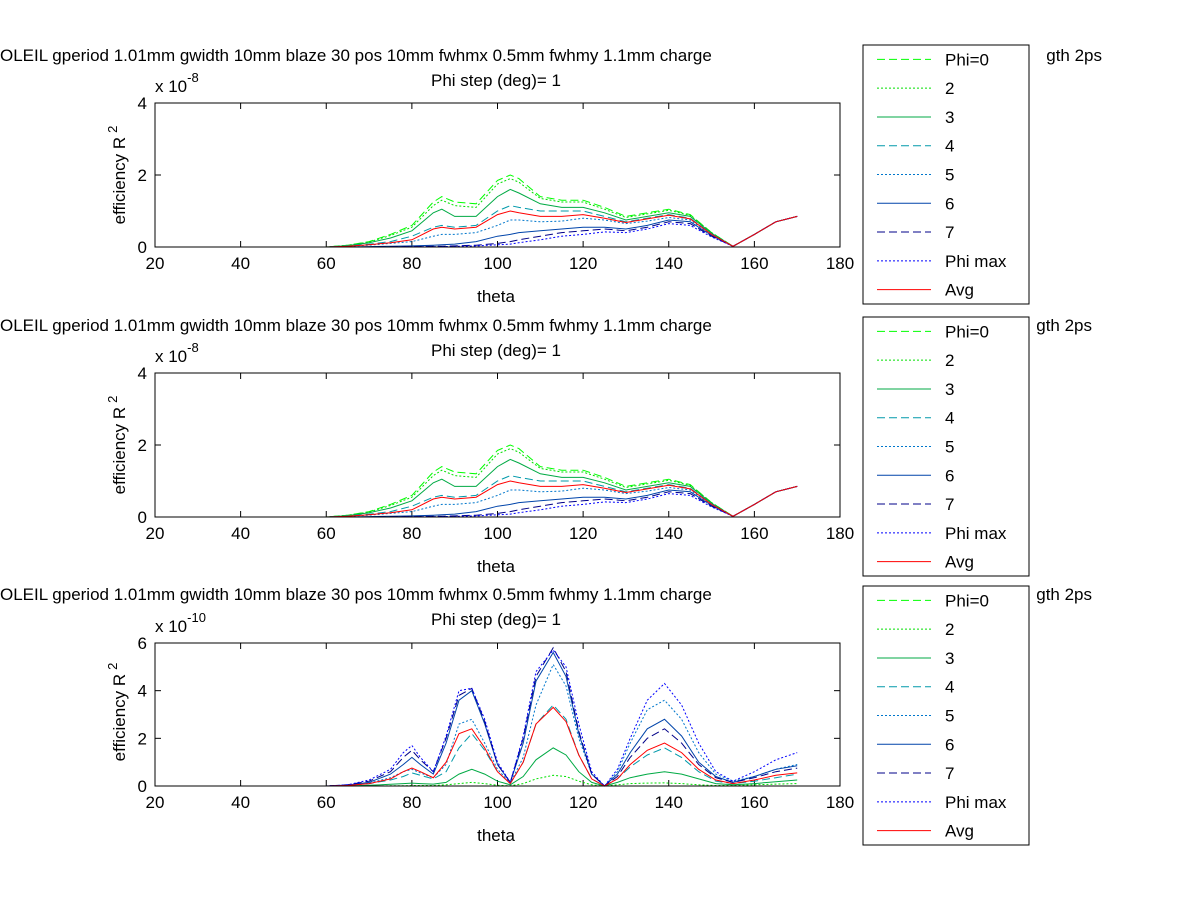 The image size is (1200, 901). I want to click on ticks: 20 40 60 80 100 120 140 160 180 0 2 4, so click(496, 183).